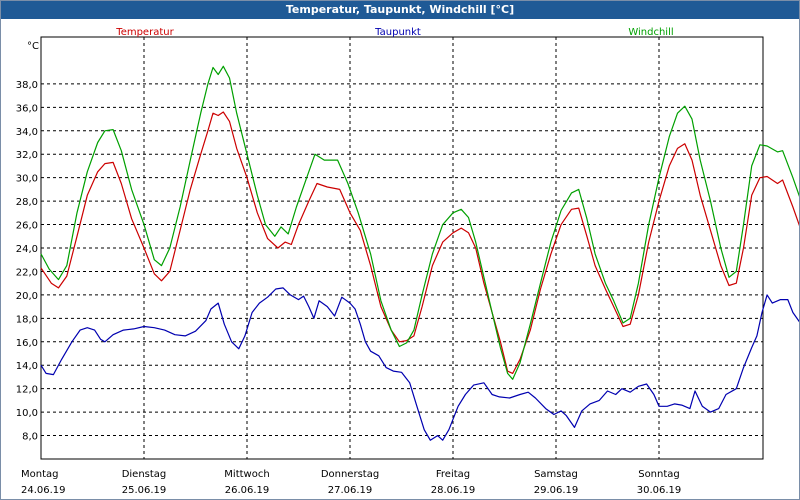 This screenshot has height=500, width=800. I want to click on x-tick-date: 29.06.19, so click(556, 490).